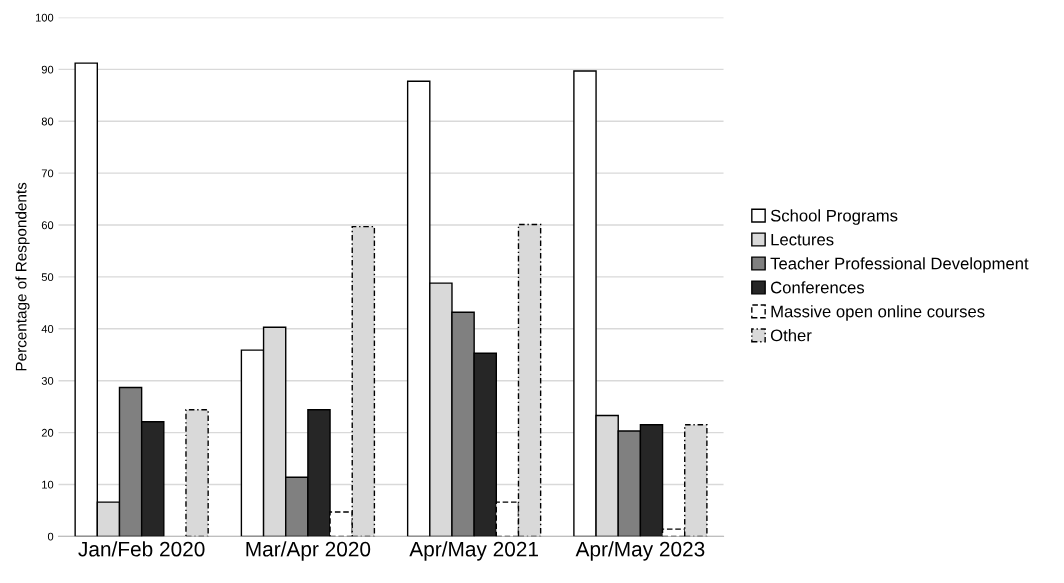  I want to click on legend-label: Other, so click(791, 335).